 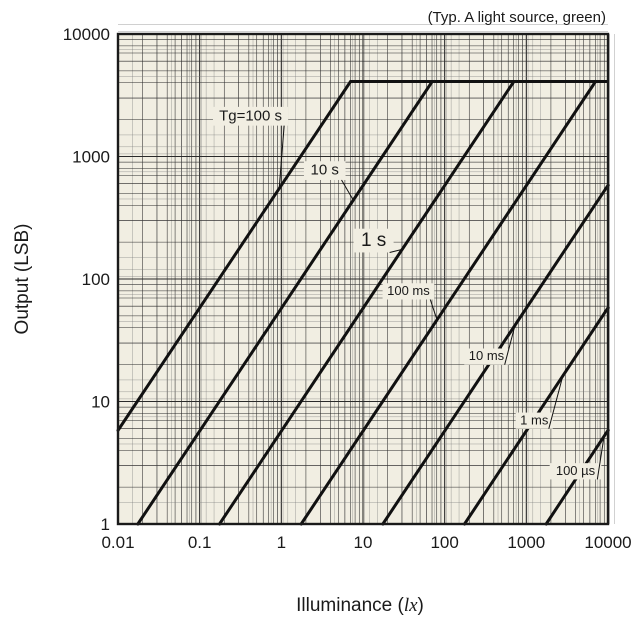 What do you see at coordinates (526, 542) in the screenshot?
I see `x-tick-label: 1000` at bounding box center [526, 542].